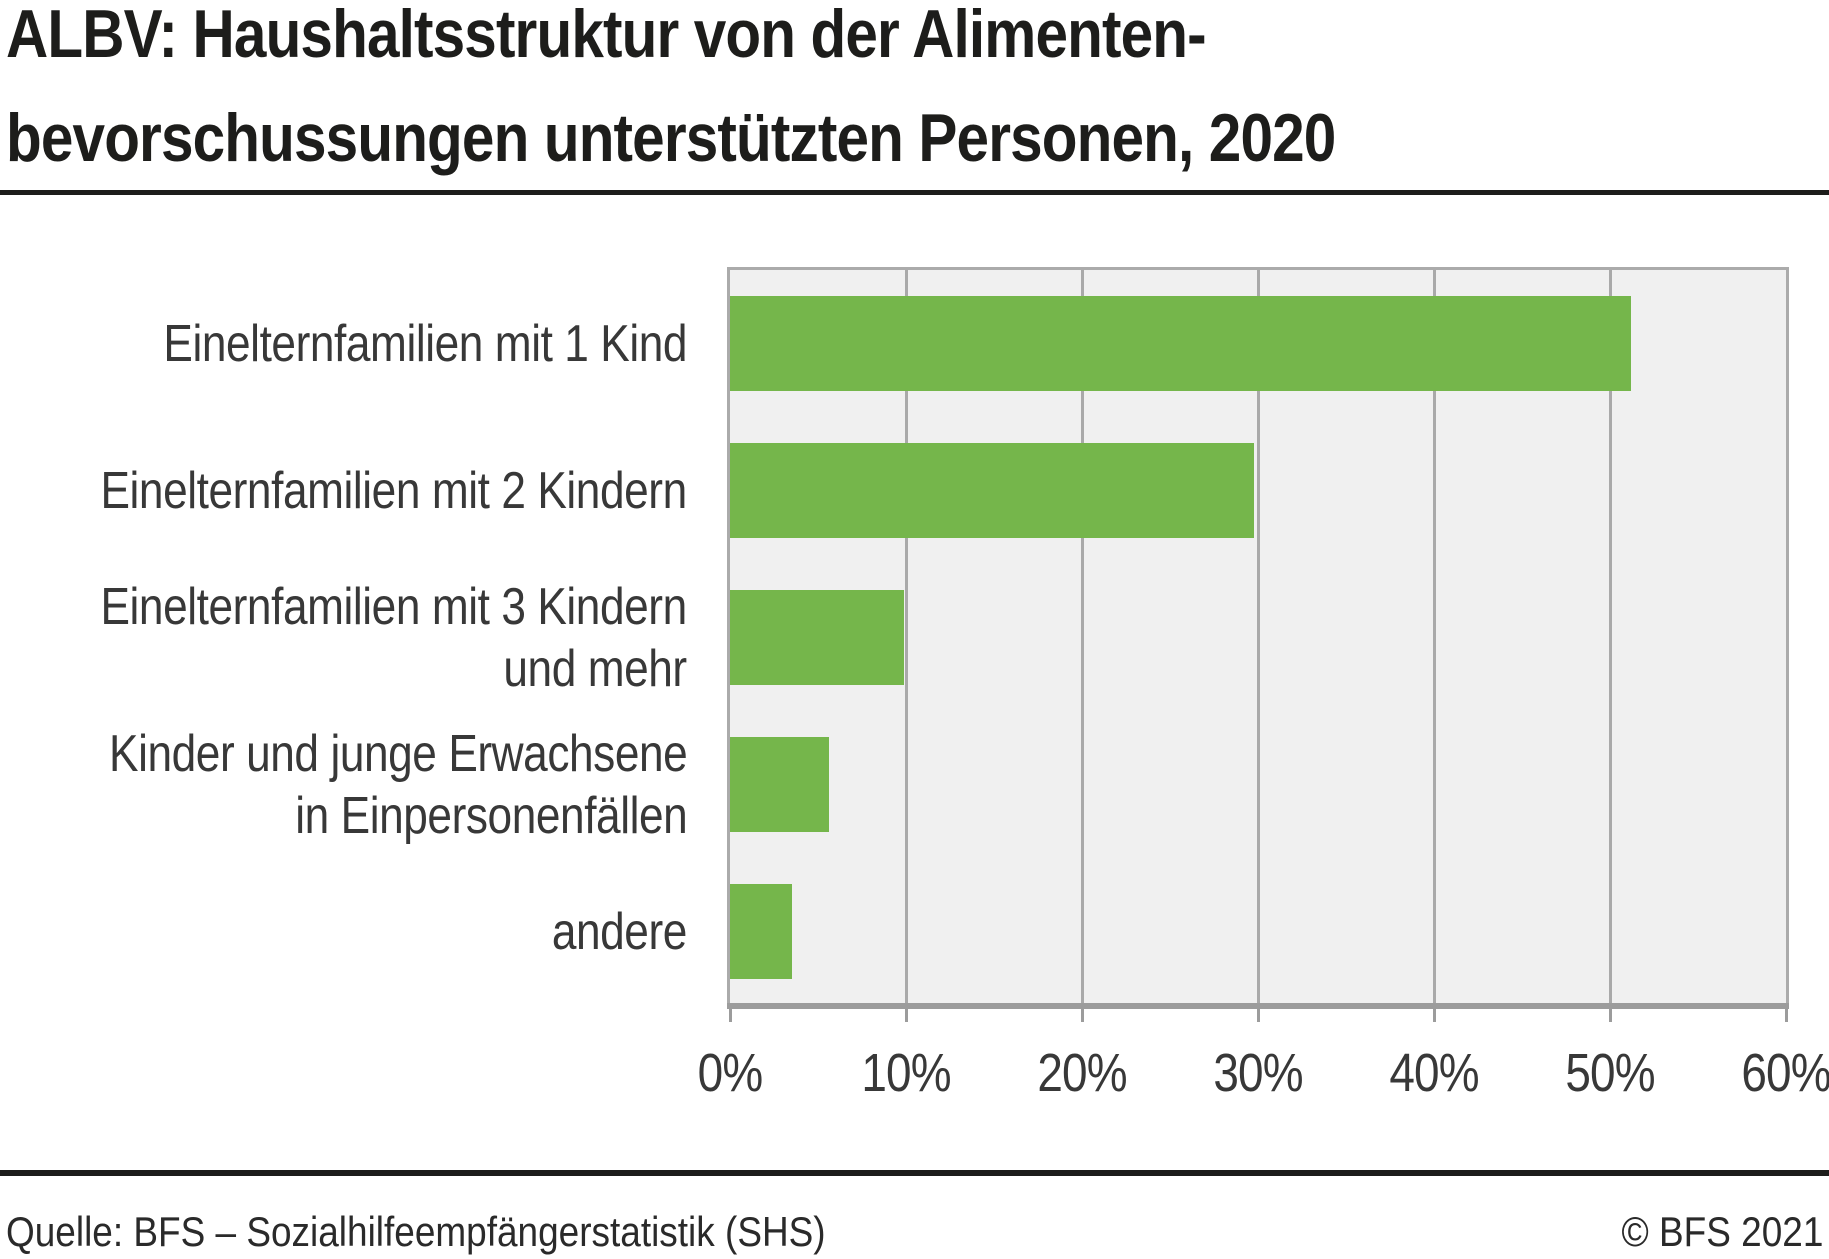  Describe the element at coordinates (1722, 1231) in the screenshot. I see `copyright-text: © BFS 2021` at that location.